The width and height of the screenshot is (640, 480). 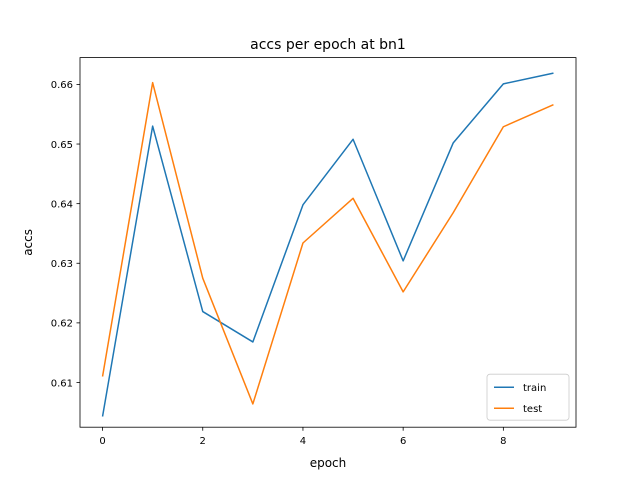 I want to click on y-axis: 0.61 0.62 0.63 0.64 0.65 0.66, so click(x=65, y=234).